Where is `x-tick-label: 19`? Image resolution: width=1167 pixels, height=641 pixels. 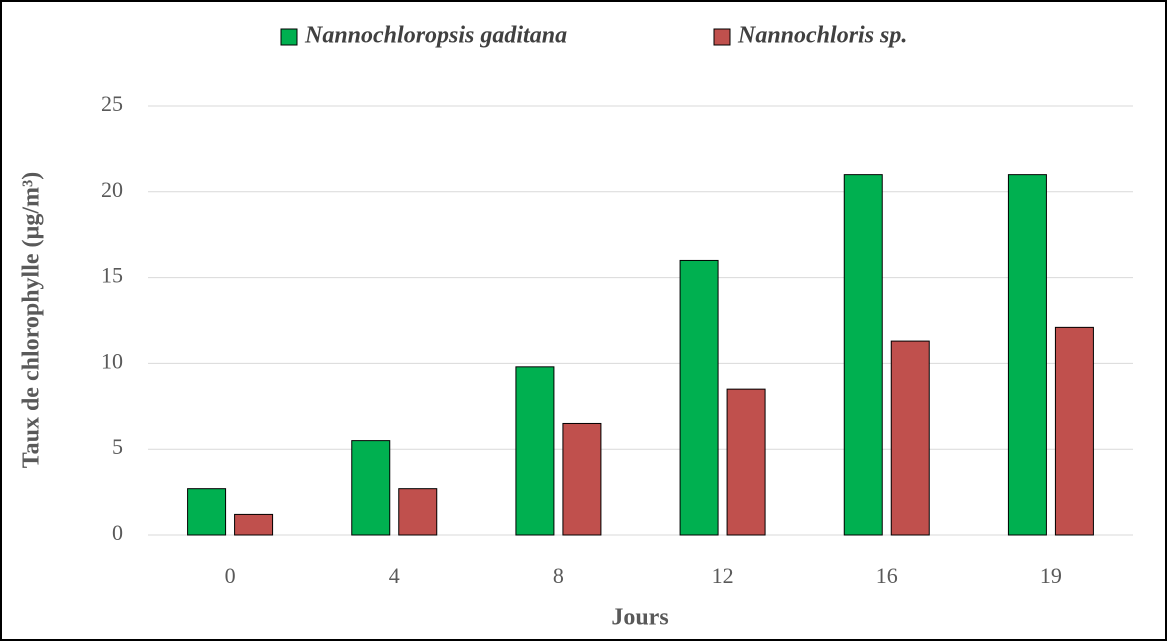 x-tick-label: 19 is located at coordinates (1051, 575).